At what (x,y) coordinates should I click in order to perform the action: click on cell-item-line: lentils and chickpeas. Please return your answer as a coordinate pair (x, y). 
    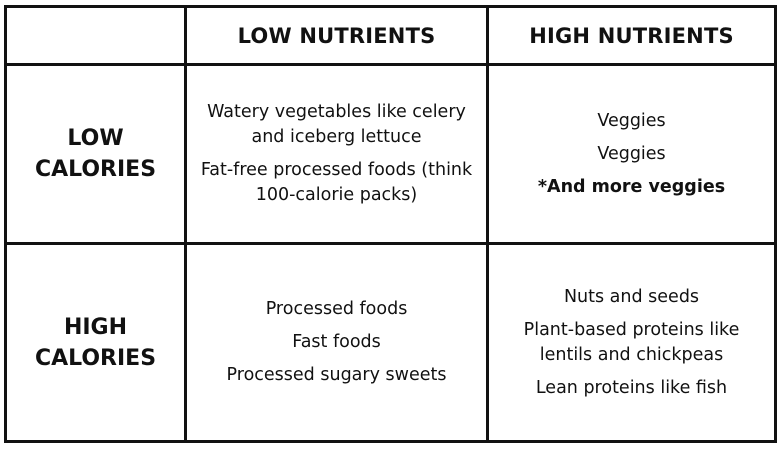
    Looking at the image, I should click on (631, 354).